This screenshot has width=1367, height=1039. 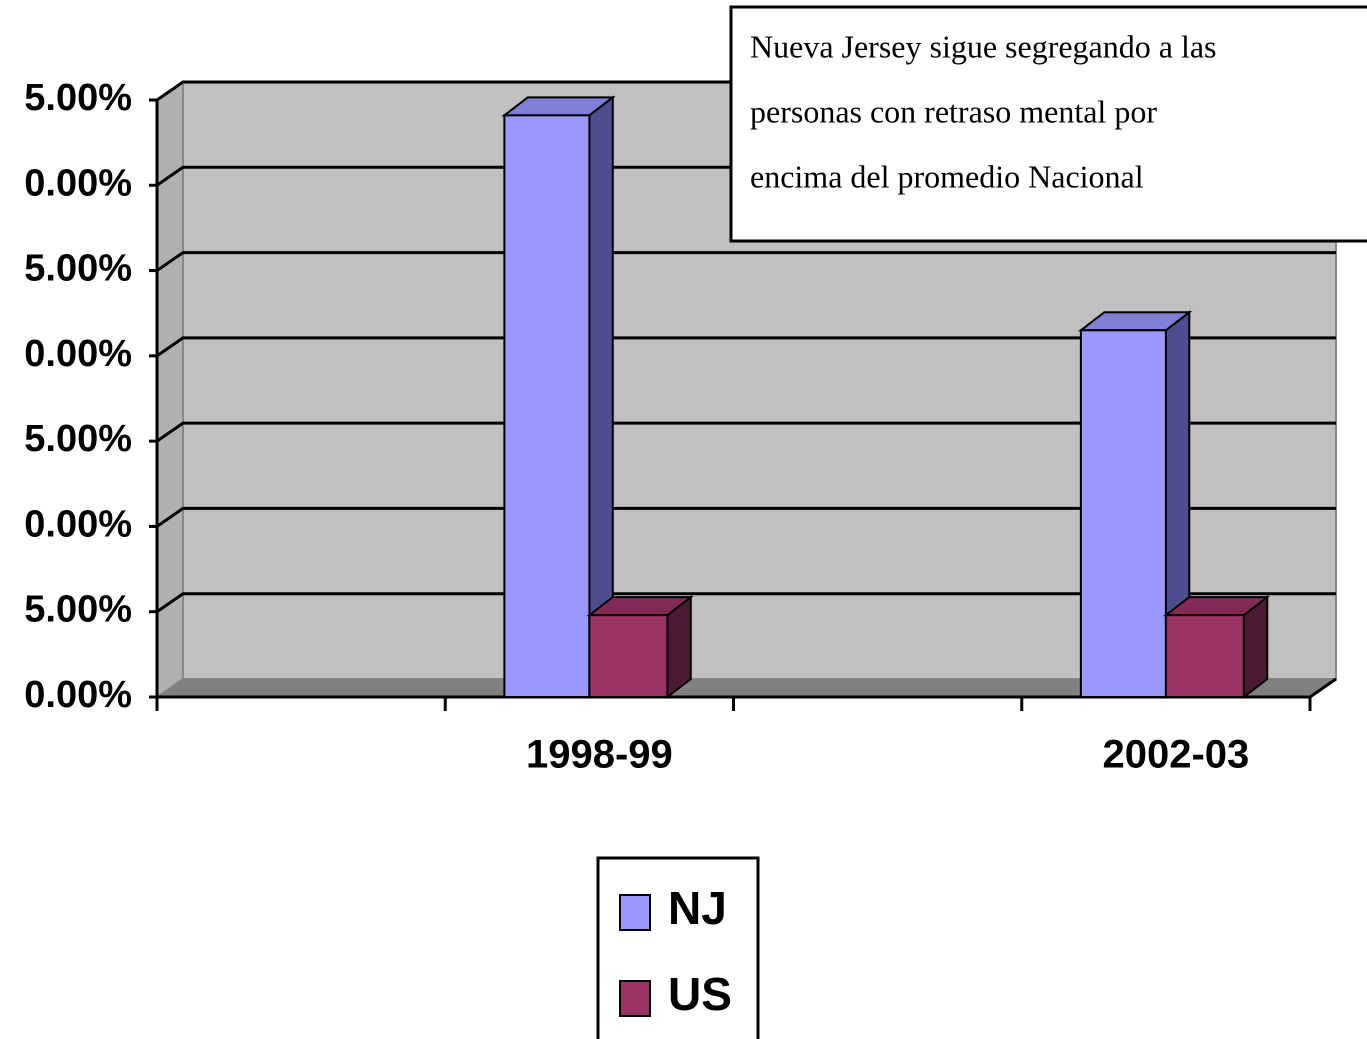 I want to click on legend-label: US, so click(x=700, y=994).